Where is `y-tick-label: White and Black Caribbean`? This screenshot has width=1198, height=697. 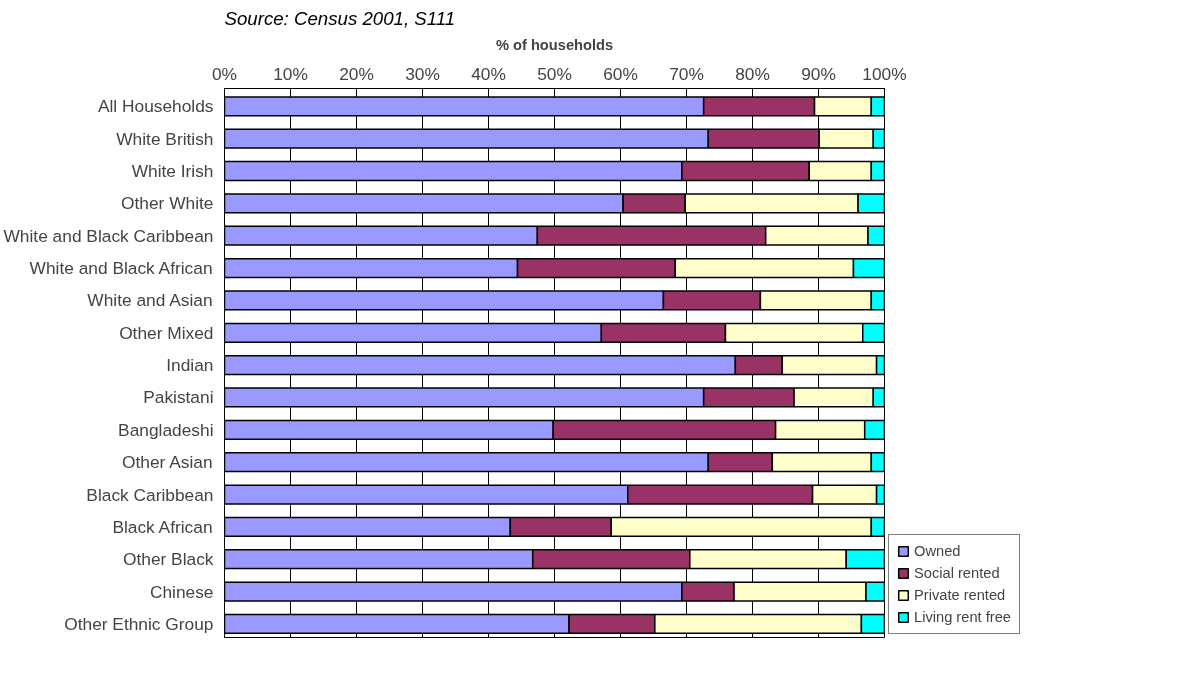
y-tick-label: White and Black Caribbean is located at coordinates (108, 235).